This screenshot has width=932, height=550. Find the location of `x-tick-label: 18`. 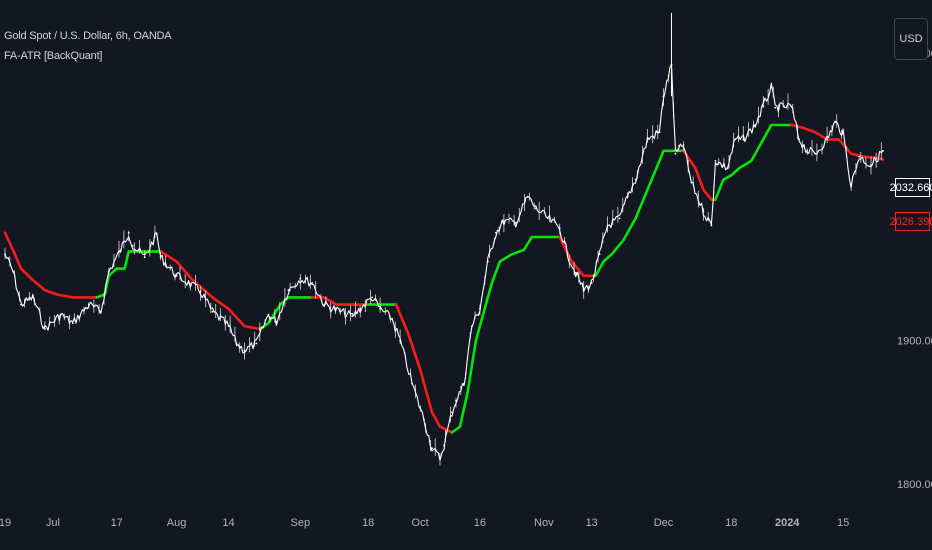

x-tick-label: 18 is located at coordinates (731, 523).